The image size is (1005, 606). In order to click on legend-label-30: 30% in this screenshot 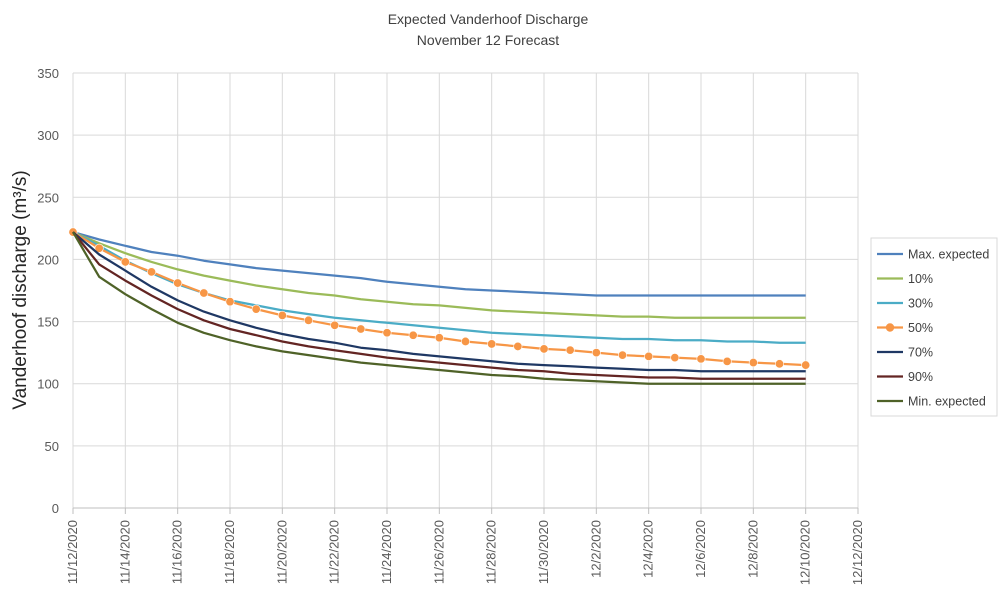, I will do `click(920, 304)`.